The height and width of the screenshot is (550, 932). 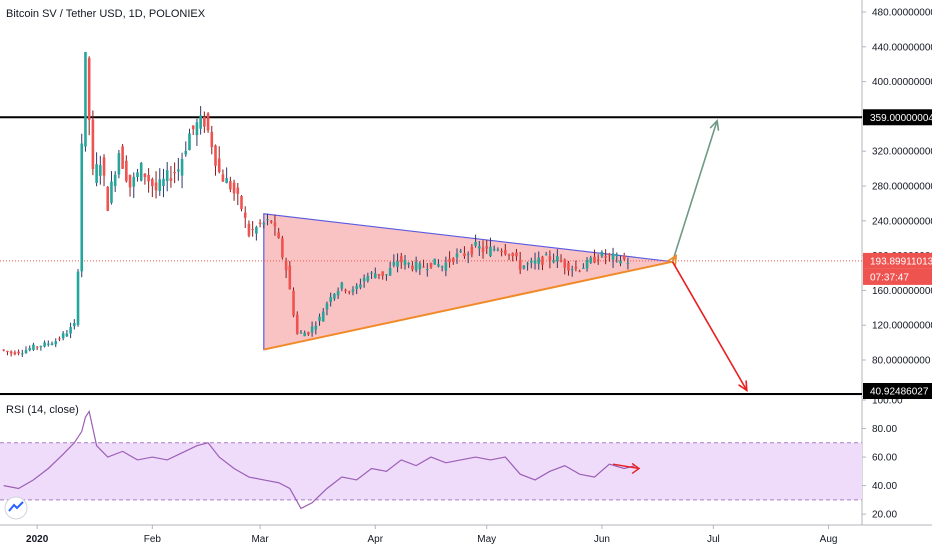 What do you see at coordinates (902, 326) in the screenshot?
I see `price-tick-label: 120.00000000` at bounding box center [902, 326].